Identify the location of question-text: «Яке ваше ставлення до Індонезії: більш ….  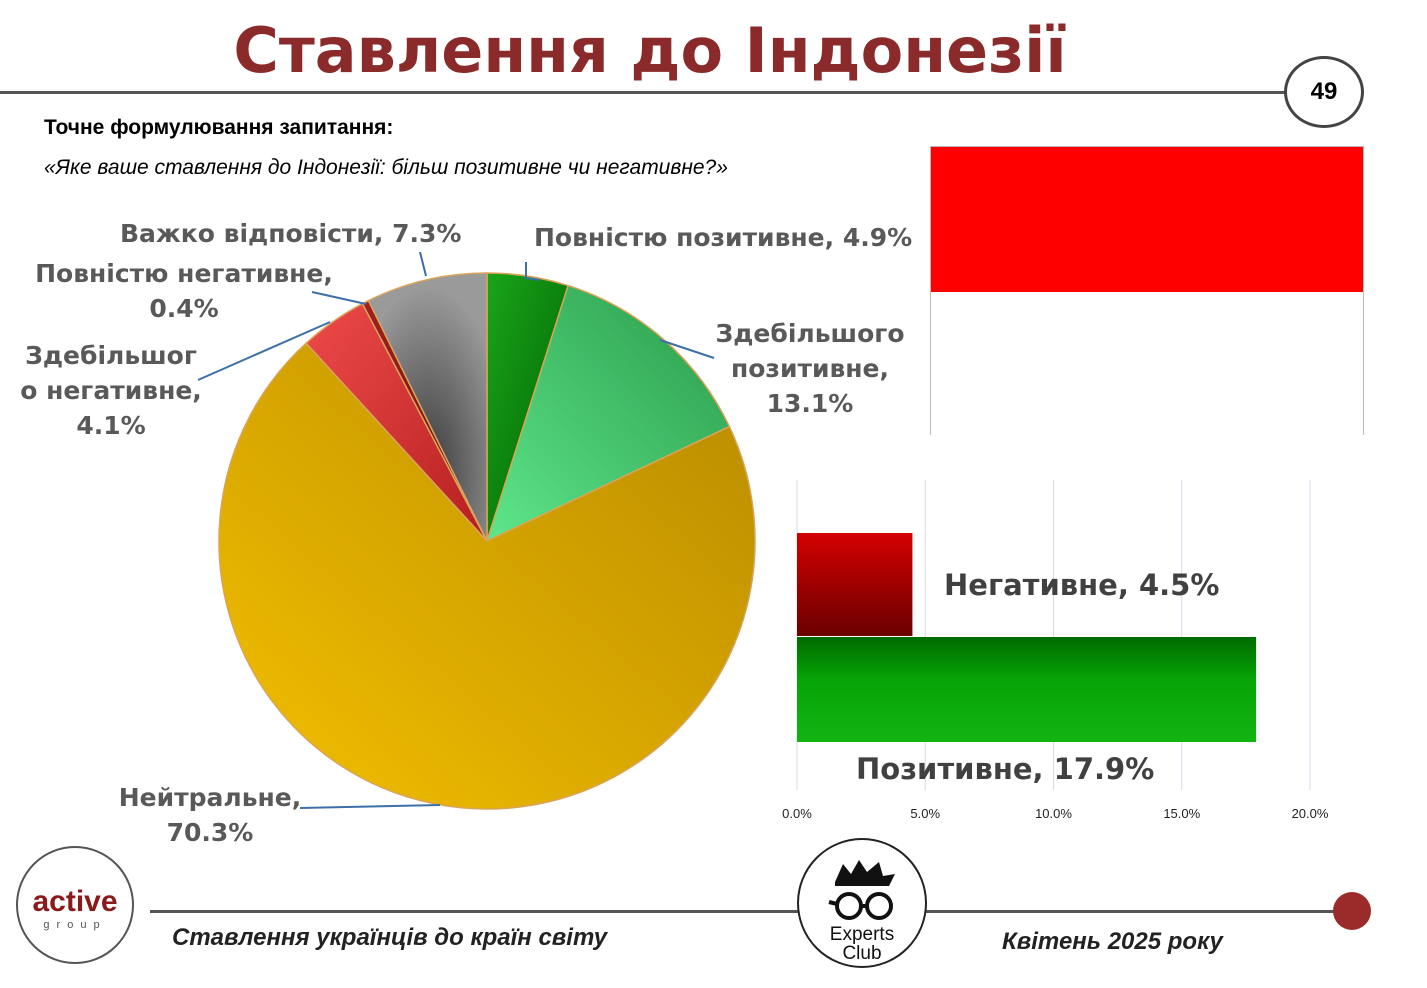
(386, 167).